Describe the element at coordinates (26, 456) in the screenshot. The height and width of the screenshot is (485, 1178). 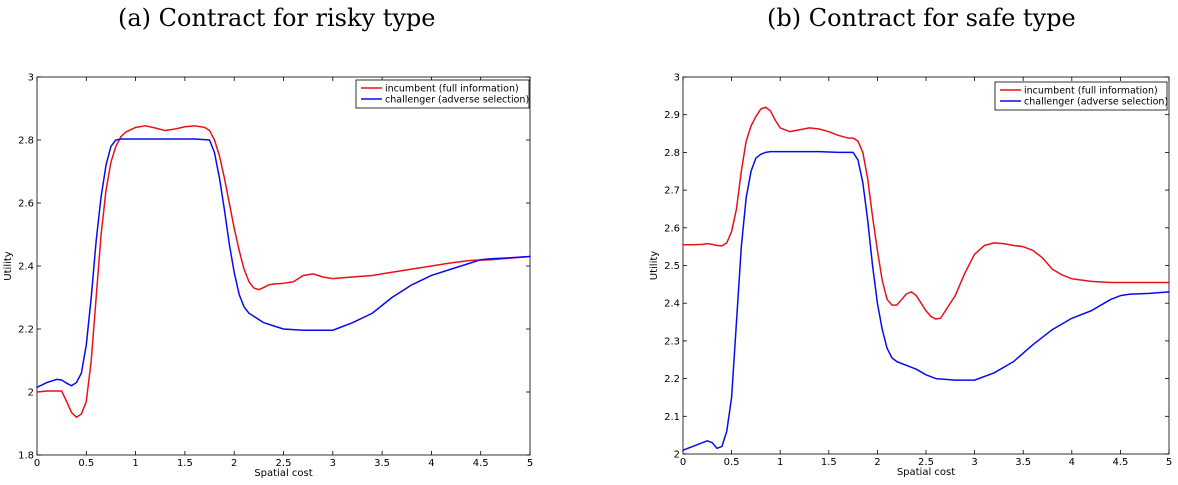
I see `y-tick-label: 1.8` at that location.